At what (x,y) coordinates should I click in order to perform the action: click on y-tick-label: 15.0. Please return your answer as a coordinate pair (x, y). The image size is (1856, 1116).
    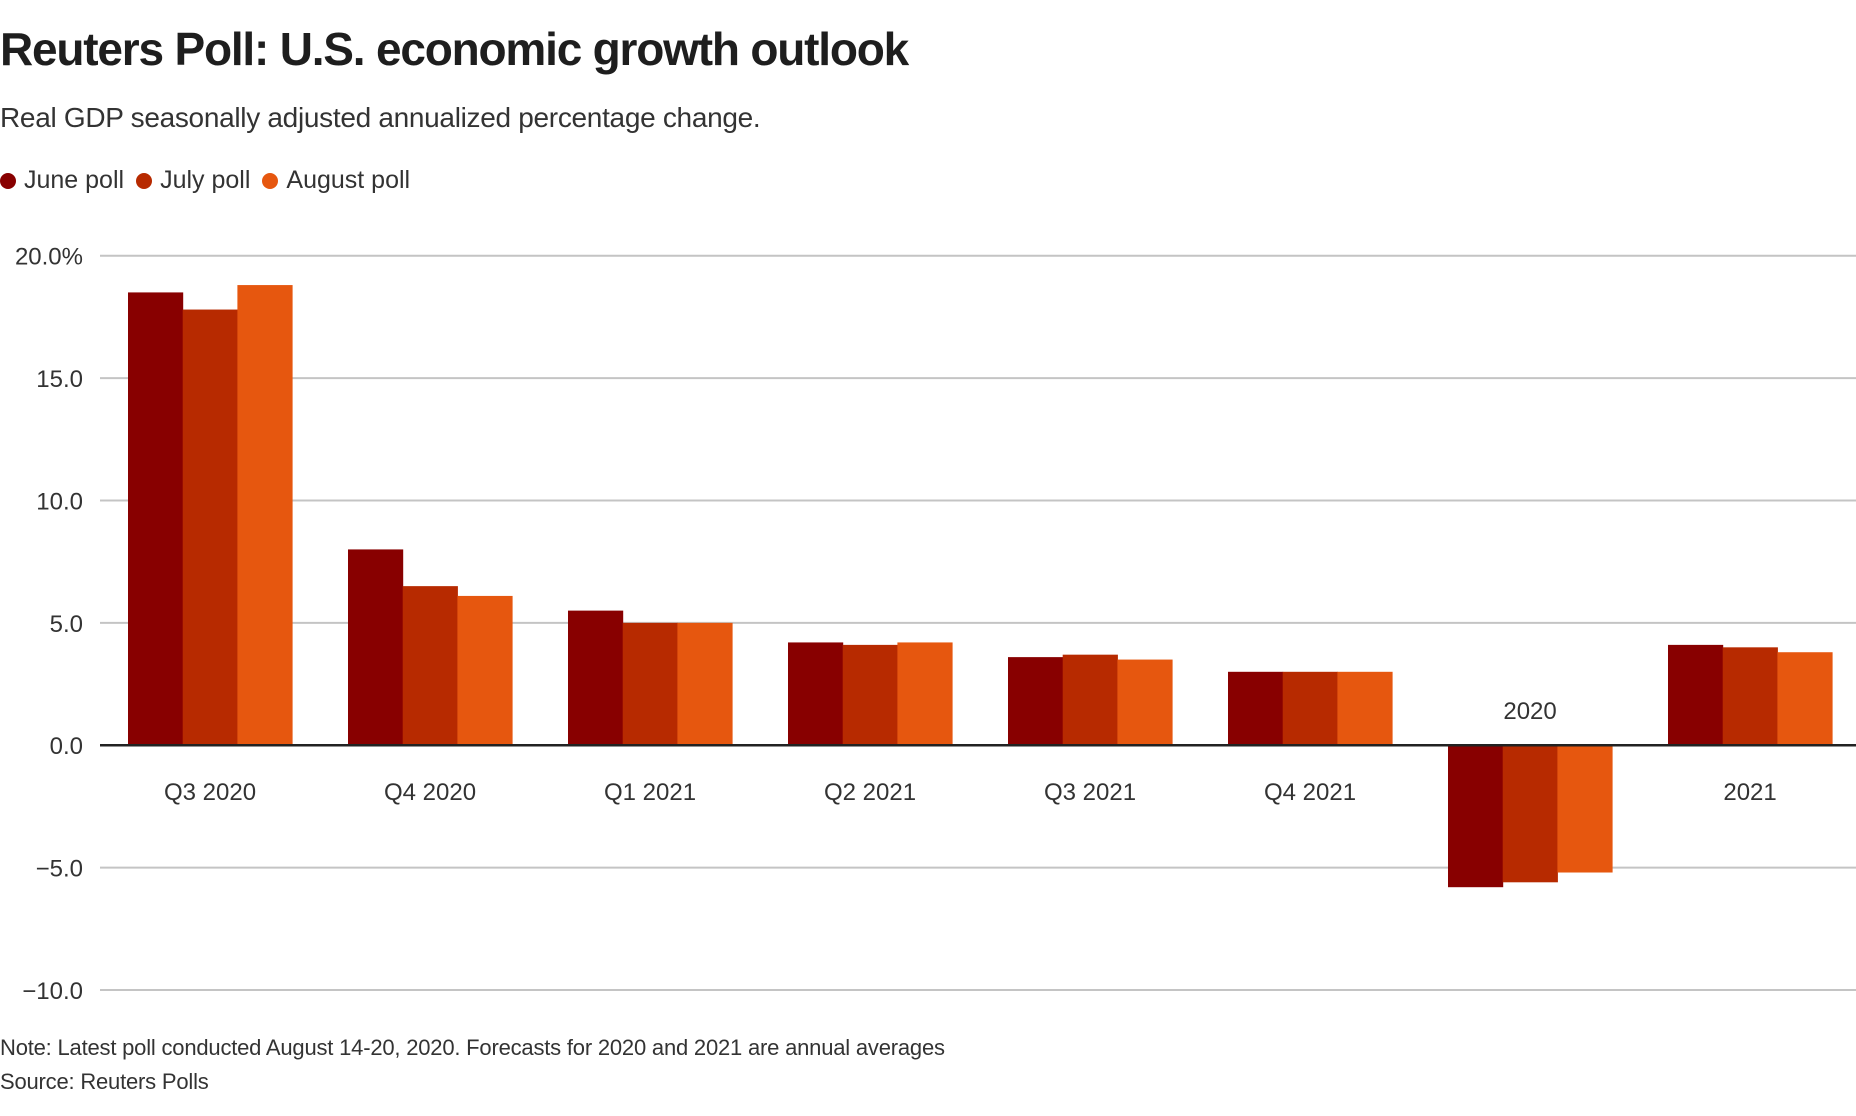
    Looking at the image, I should click on (59, 379).